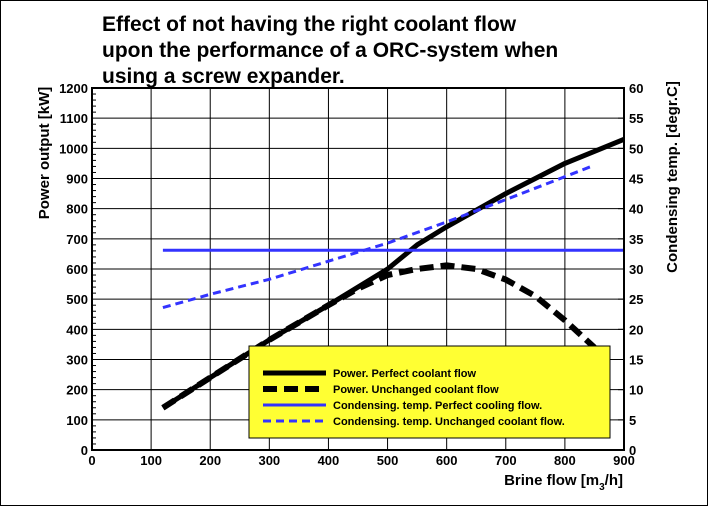  I want to click on x-tick-label: 600, so click(447, 460).